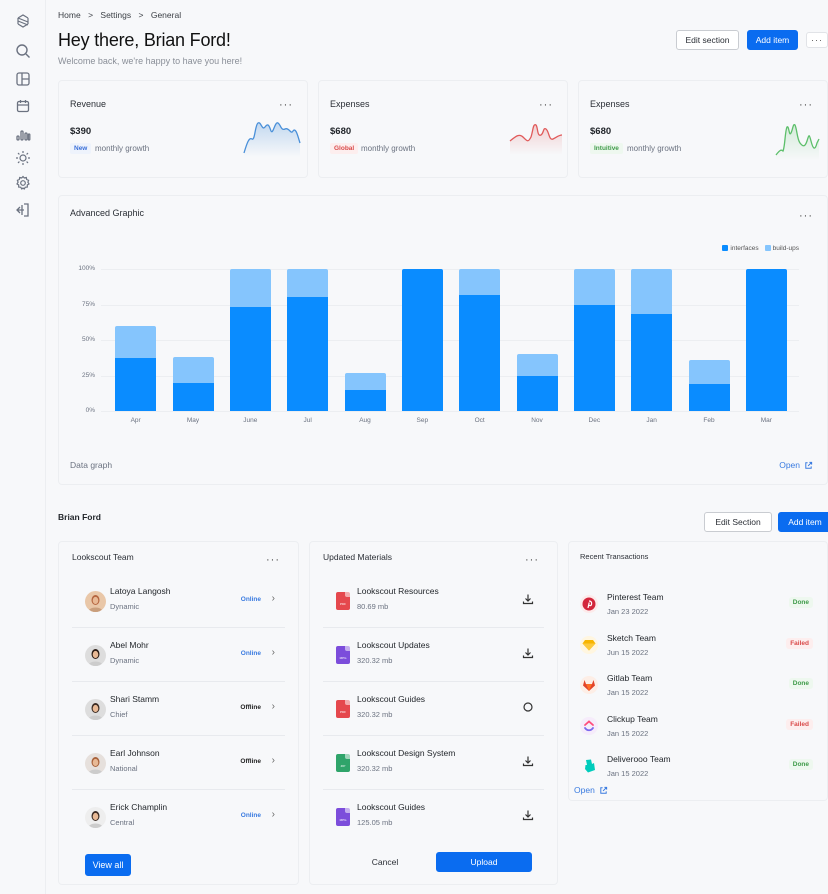 The image size is (828, 894). I want to click on member-role: Central, so click(122, 822).